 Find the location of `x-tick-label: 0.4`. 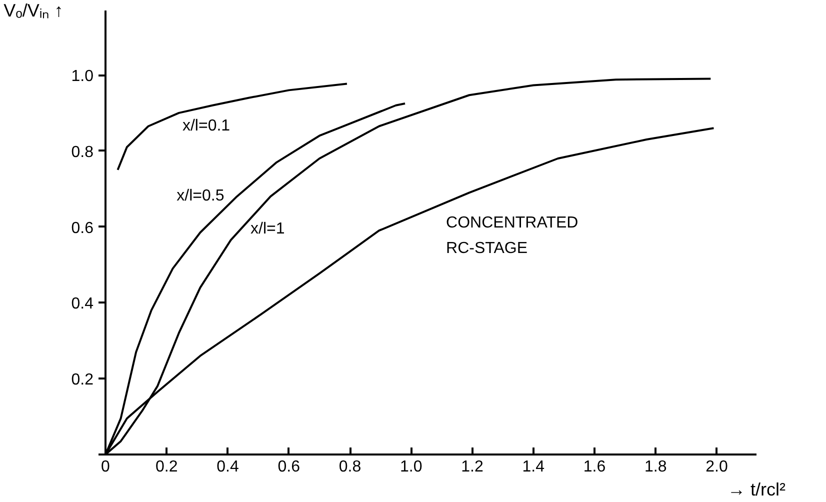

x-tick-label: 0.4 is located at coordinates (227, 467).